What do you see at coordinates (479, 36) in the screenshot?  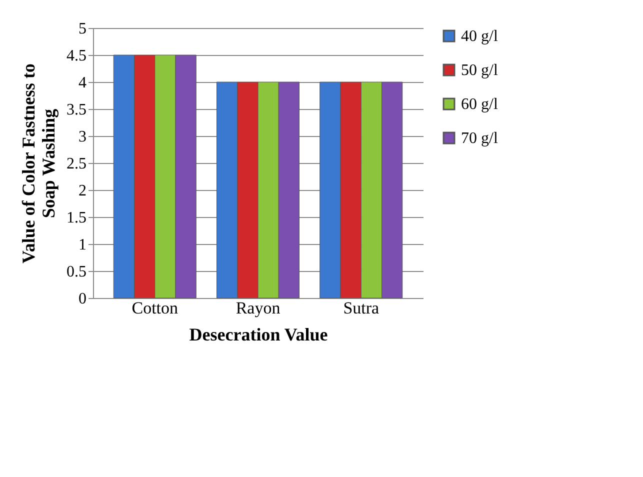 I see `legend-label: 40 g/l` at bounding box center [479, 36].